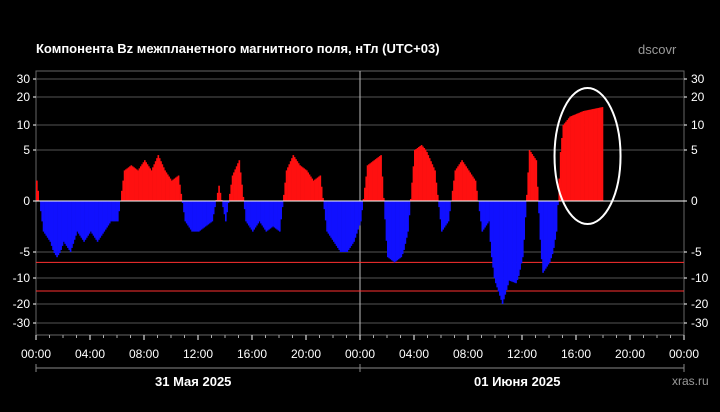 Image resolution: width=720 pixels, height=412 pixels. I want to click on y-tick-label-right: -10, so click(700, 278).